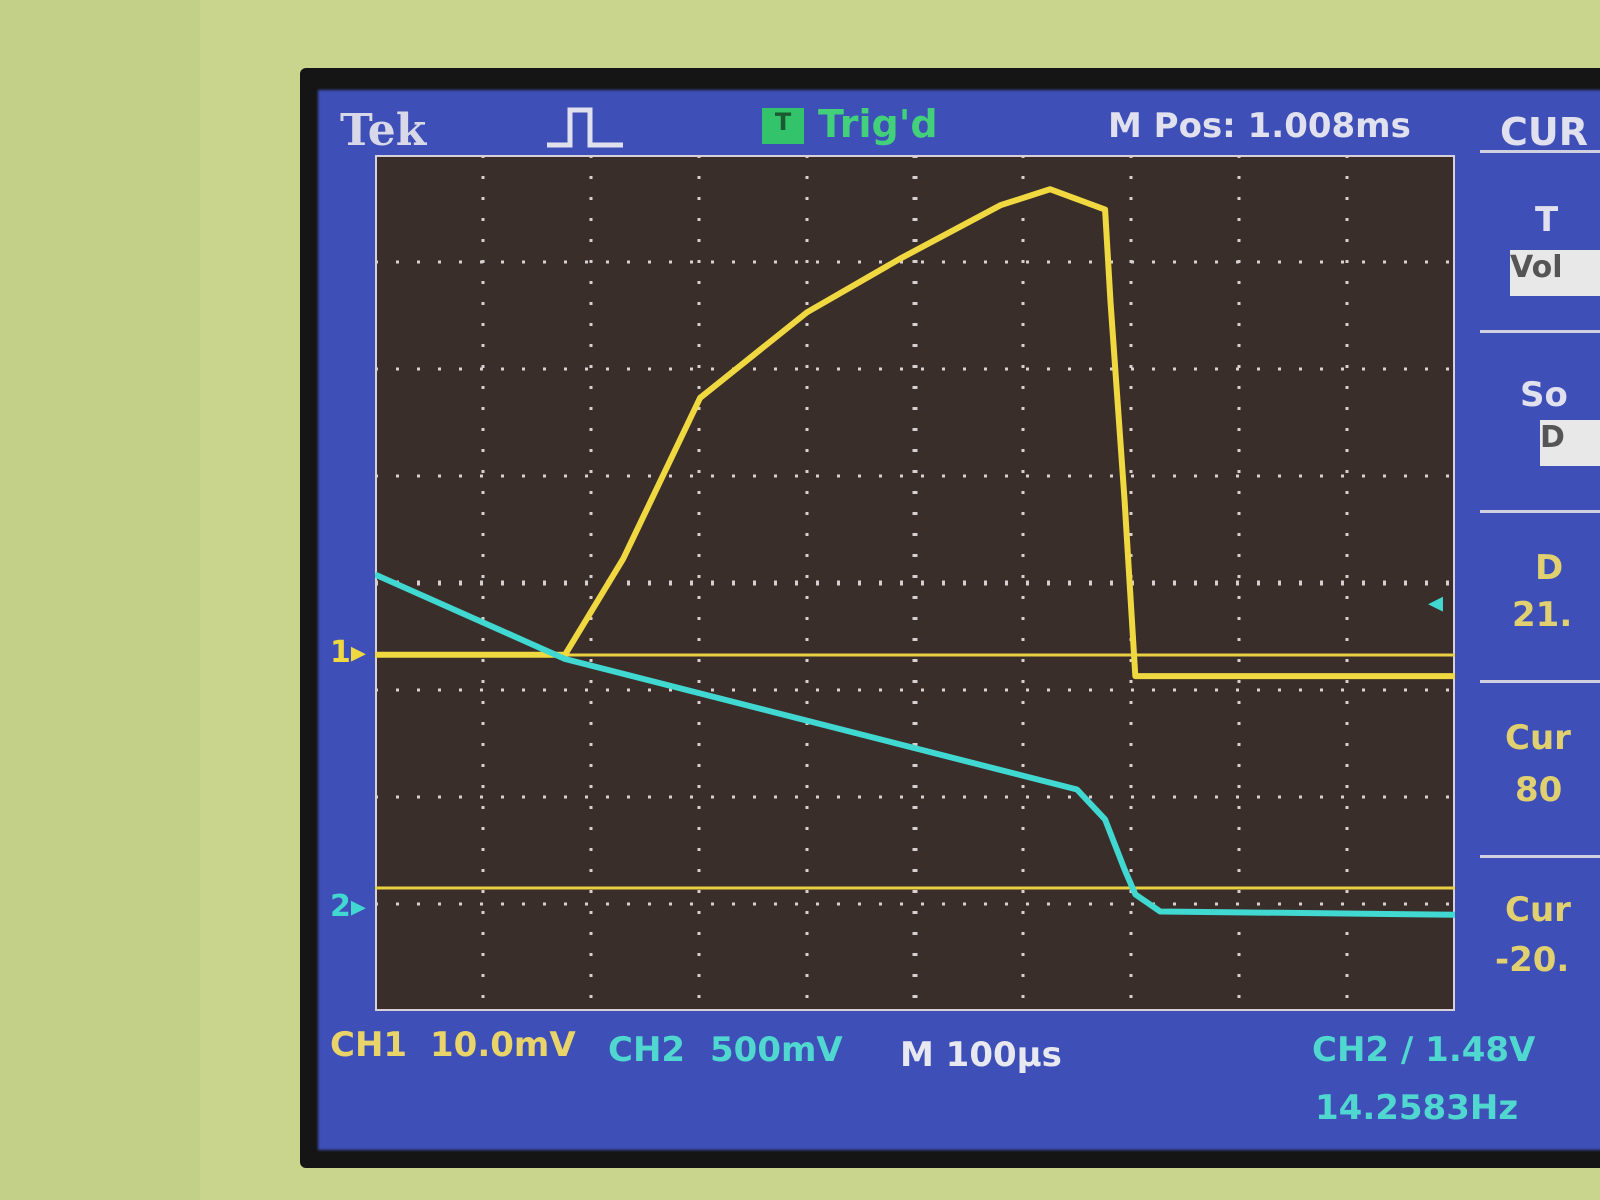  I want to click on cursor1-label: Cur, so click(1538, 738).